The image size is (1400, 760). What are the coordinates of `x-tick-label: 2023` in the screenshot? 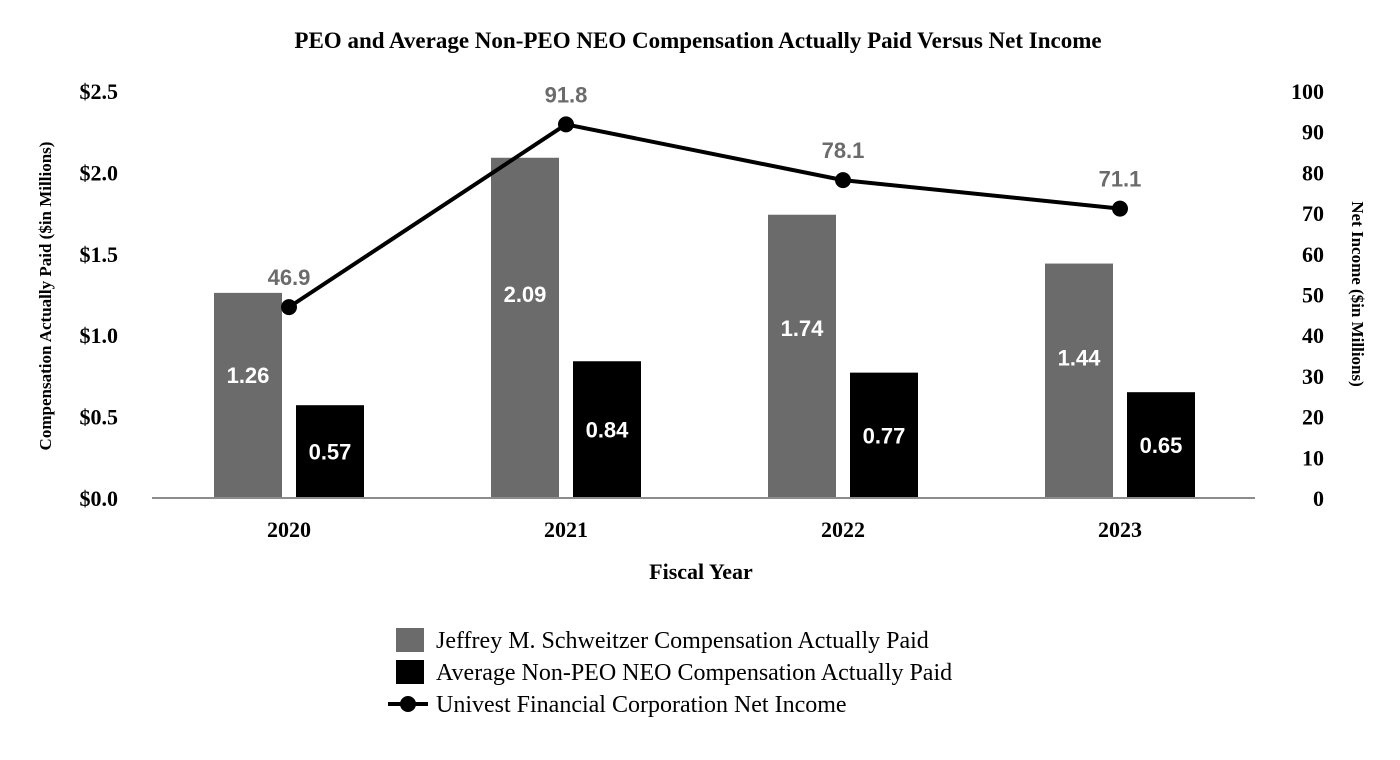 It's located at (1120, 529).